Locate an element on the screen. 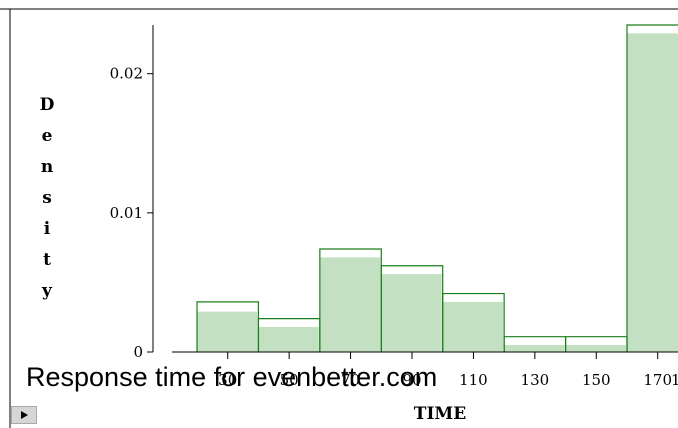 This screenshot has height=428, width=678. chart-caption: Response time for evenbetter.com is located at coordinates (232, 377).